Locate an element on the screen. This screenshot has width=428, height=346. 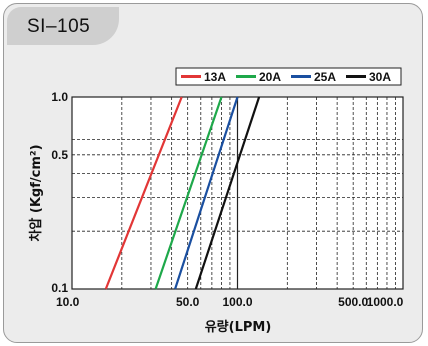
x-axis-title: 유량(LPM) is located at coordinates (238, 327).